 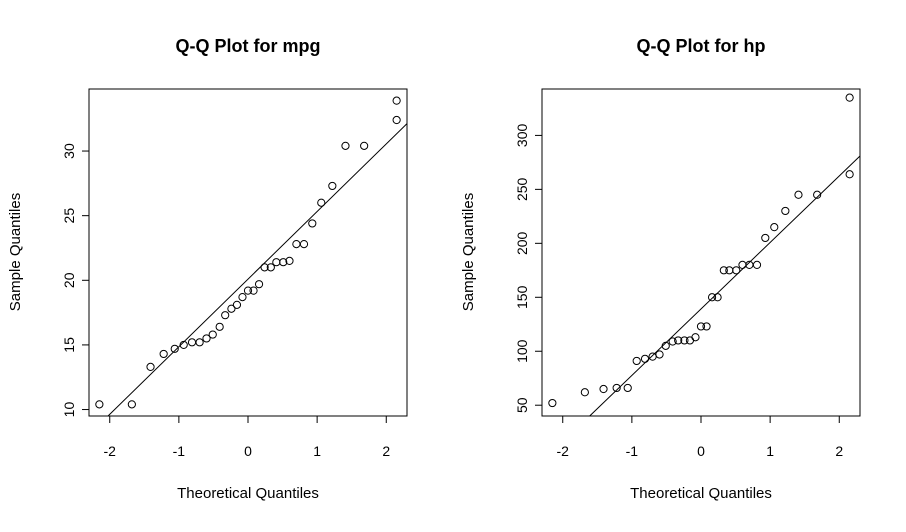 I want to click on y-tick-label: 300, so click(x=522, y=136).